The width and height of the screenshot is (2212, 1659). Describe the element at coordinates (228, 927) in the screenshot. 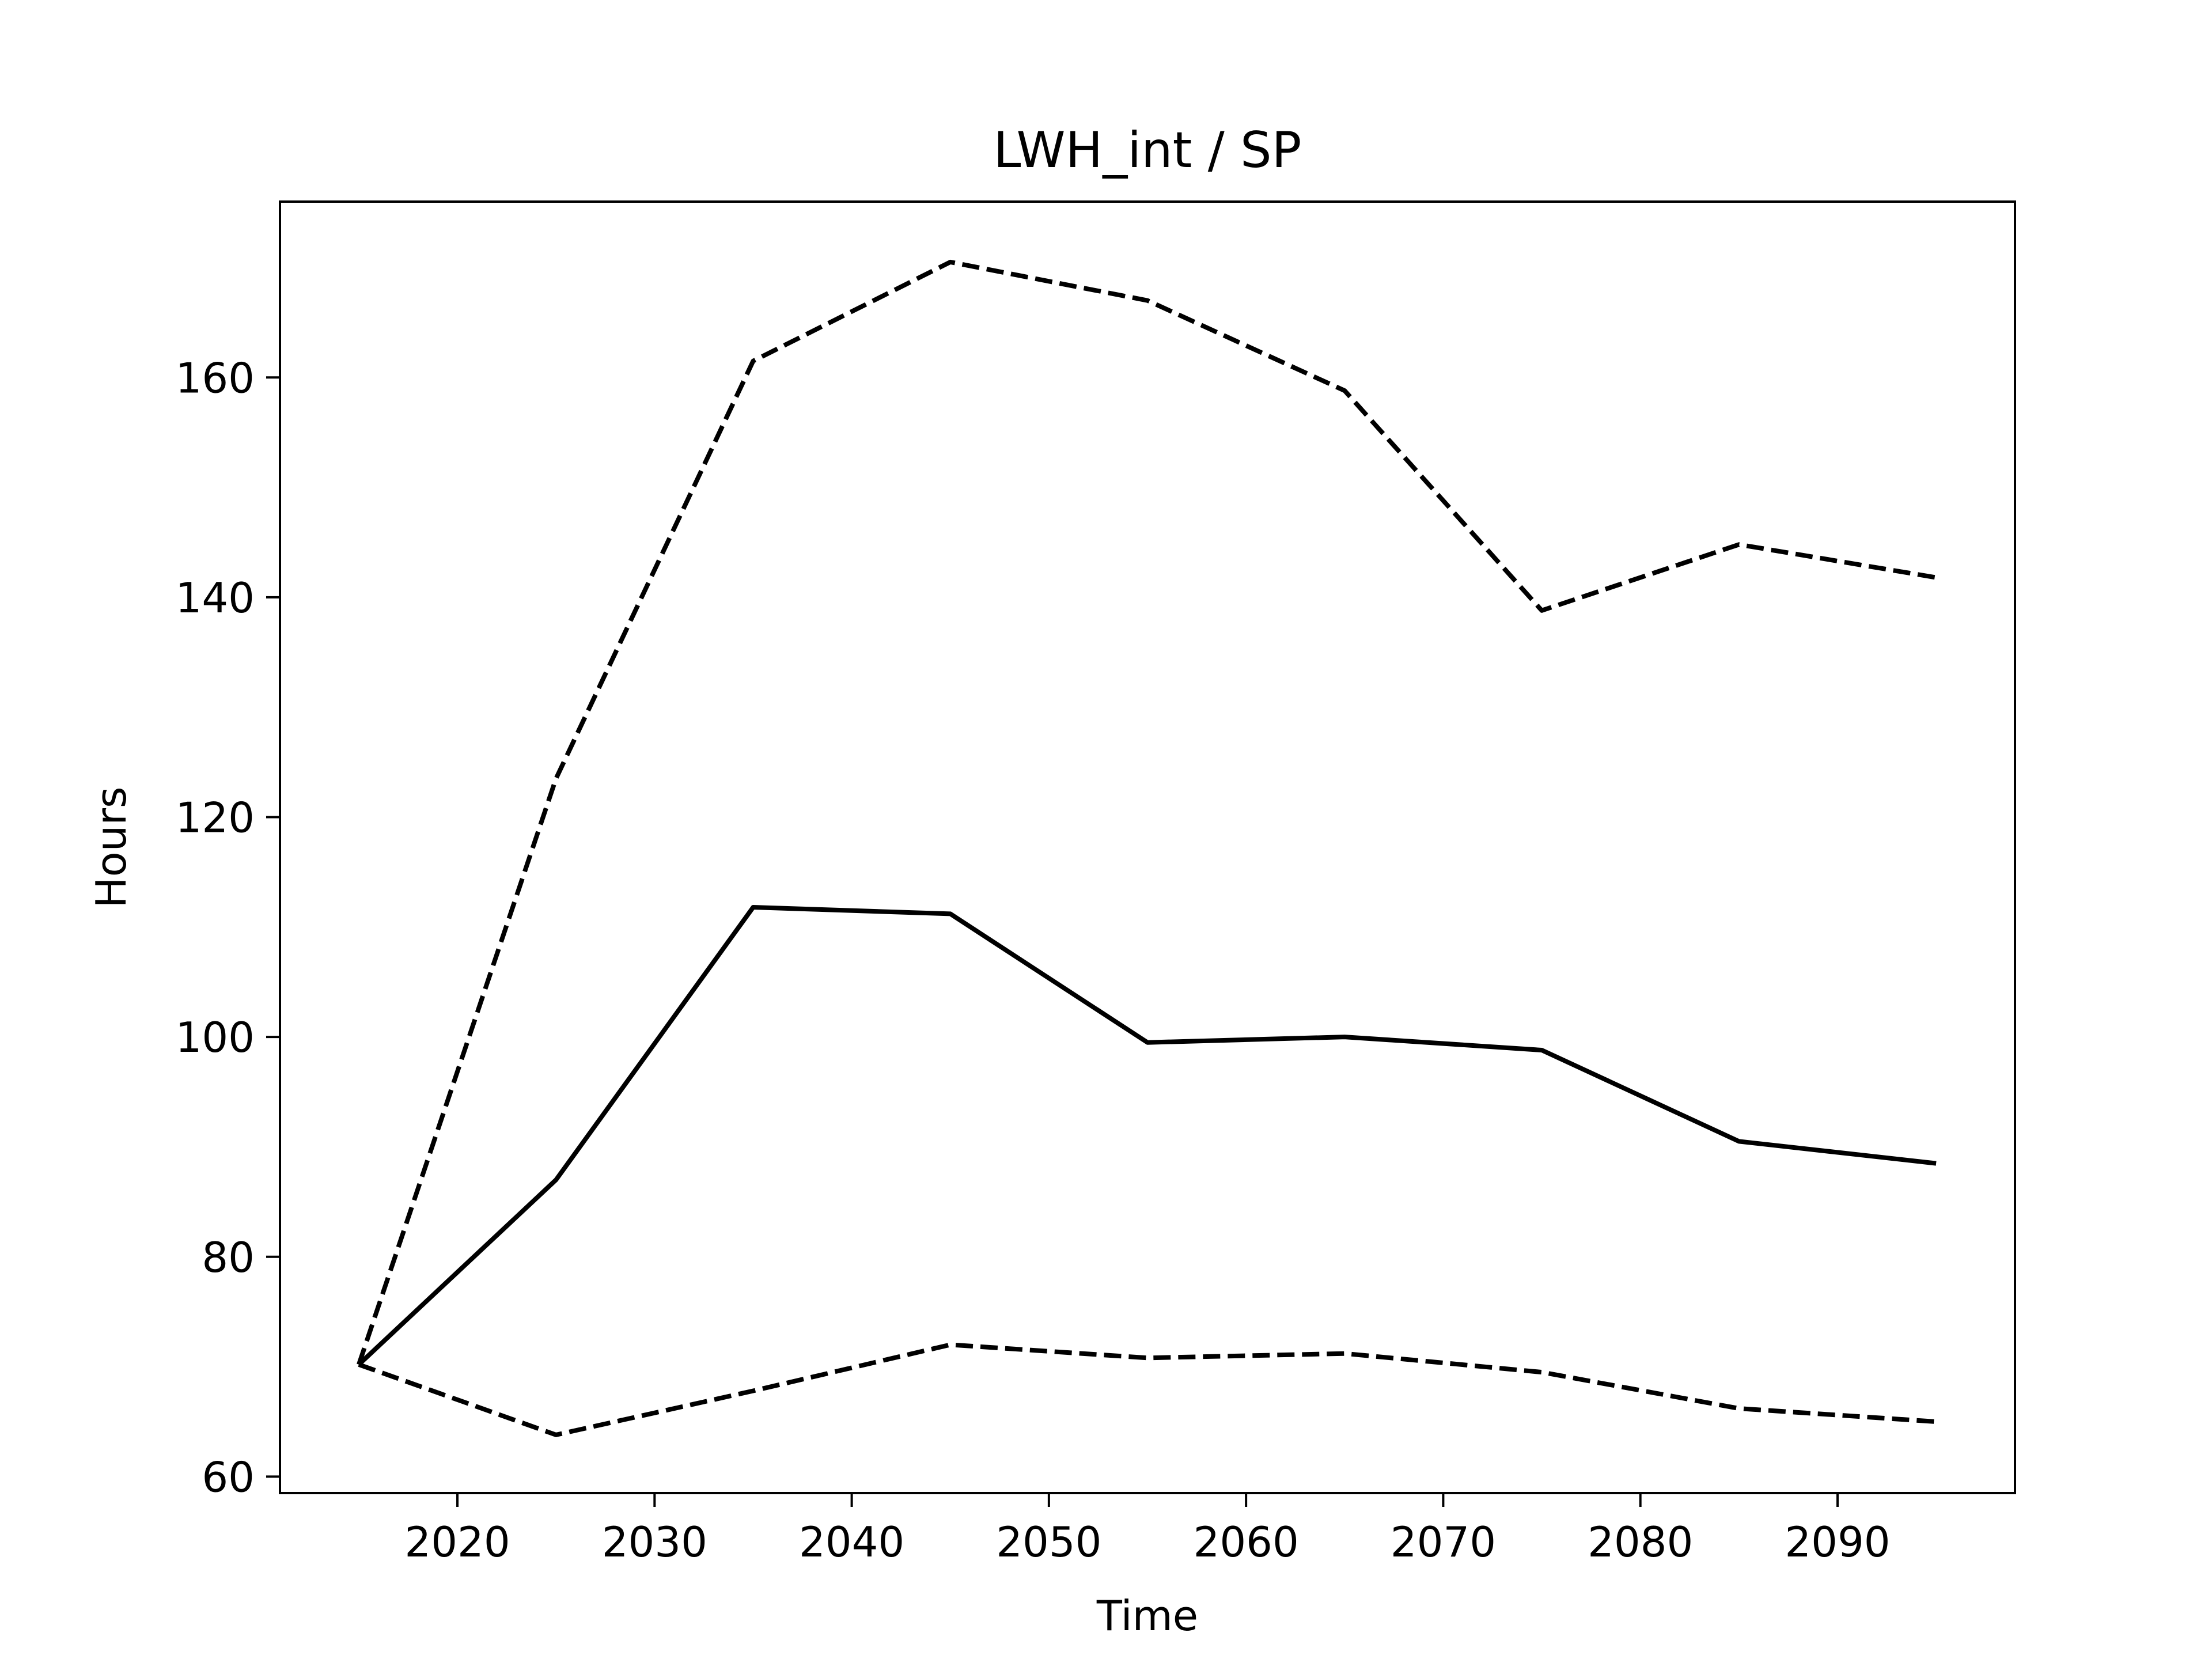

I see `y-axis: 60 80 100 120 140 160` at that location.